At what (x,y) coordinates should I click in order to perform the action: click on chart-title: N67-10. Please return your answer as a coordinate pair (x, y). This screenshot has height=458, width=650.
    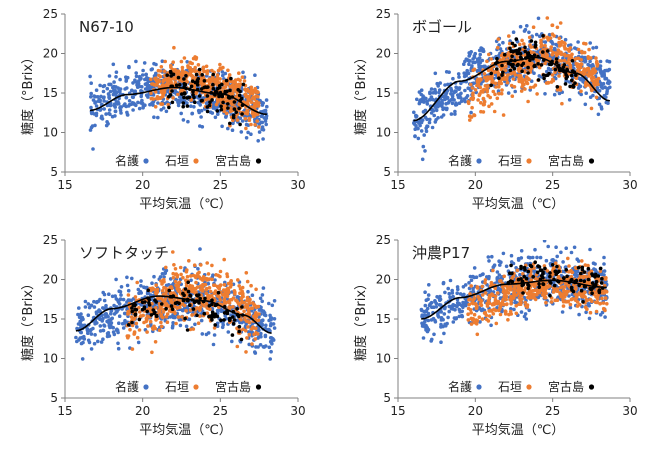
    Looking at the image, I should click on (106, 27).